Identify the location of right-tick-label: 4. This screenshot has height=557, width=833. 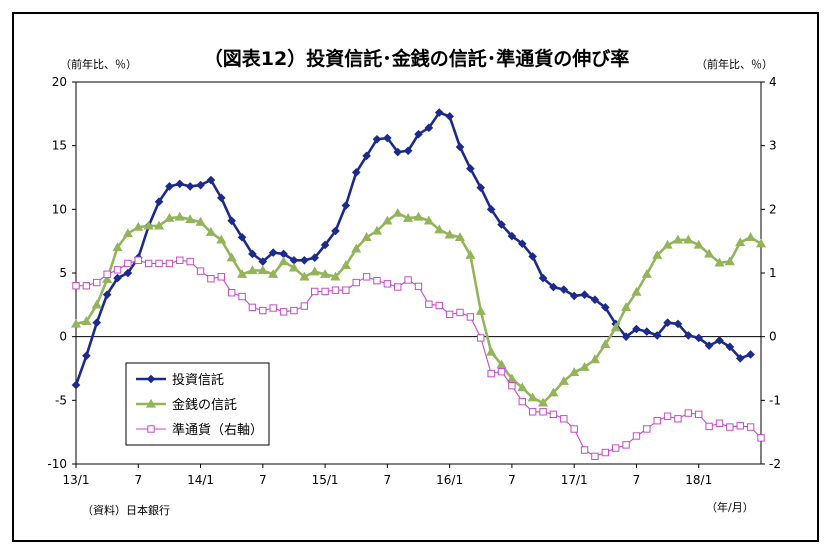
(773, 82).